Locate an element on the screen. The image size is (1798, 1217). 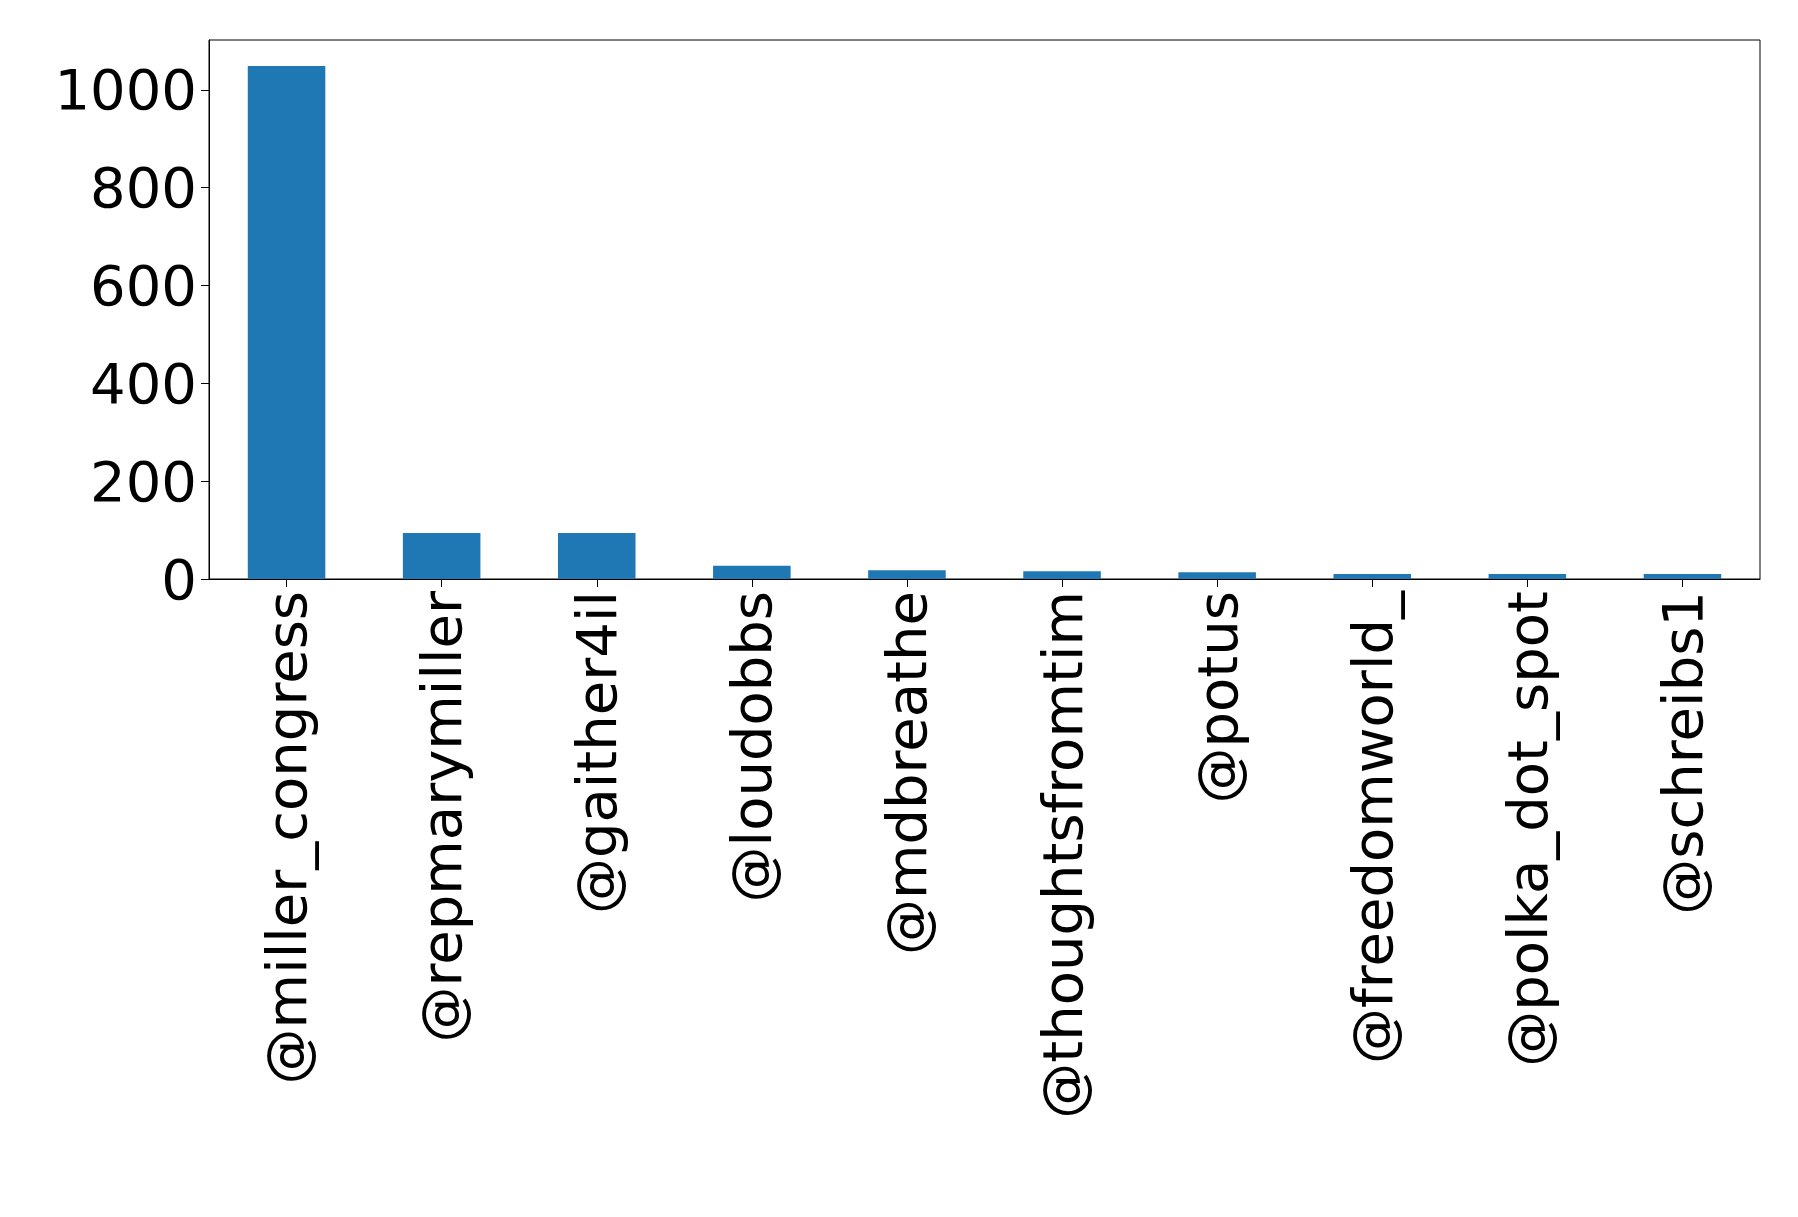
y-tick-label: 200 is located at coordinates (143, 481).